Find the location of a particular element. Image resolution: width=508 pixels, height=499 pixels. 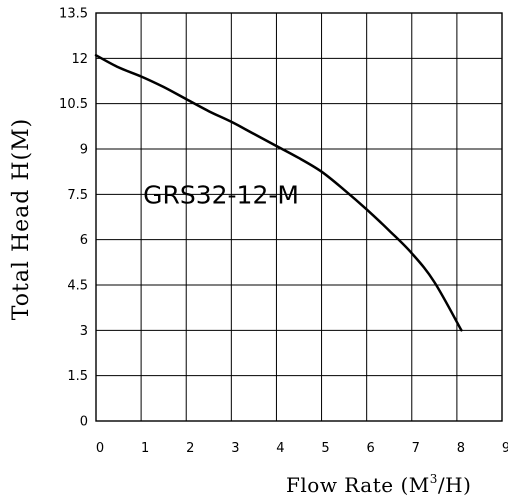

y-tick-label: 0 is located at coordinates (84, 422).